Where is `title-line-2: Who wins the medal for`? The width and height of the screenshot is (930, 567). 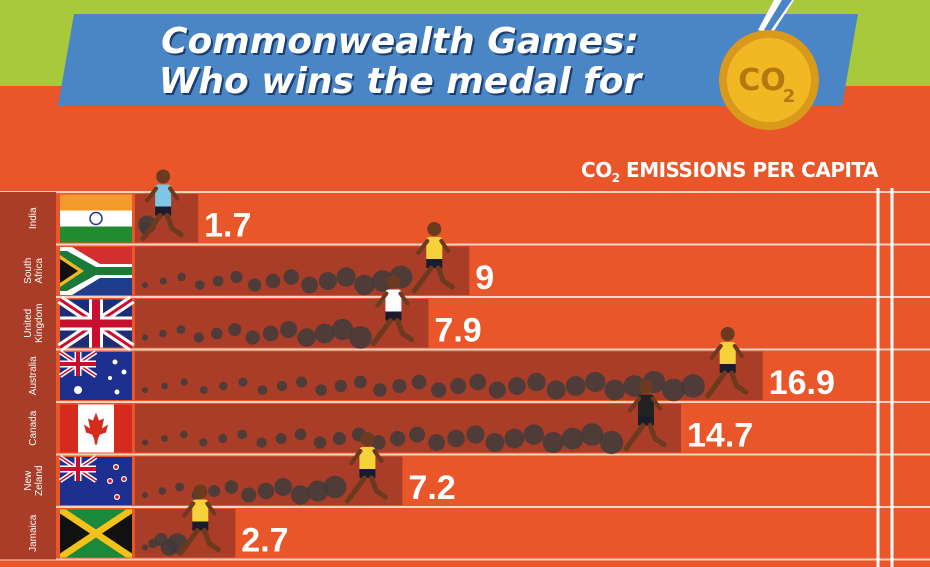 title-line-2: Who wins the medal for is located at coordinates (400, 81).